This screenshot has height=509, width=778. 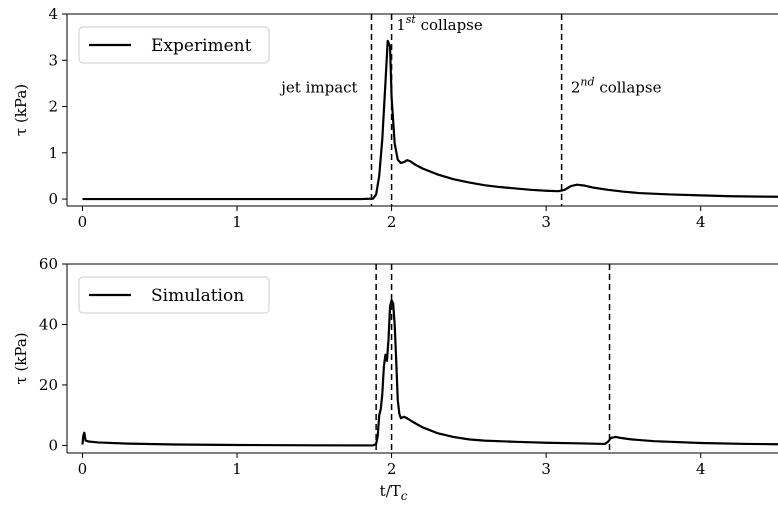 What do you see at coordinates (439, 23) in the screenshot?
I see `annotation: 1st collapse` at bounding box center [439, 23].